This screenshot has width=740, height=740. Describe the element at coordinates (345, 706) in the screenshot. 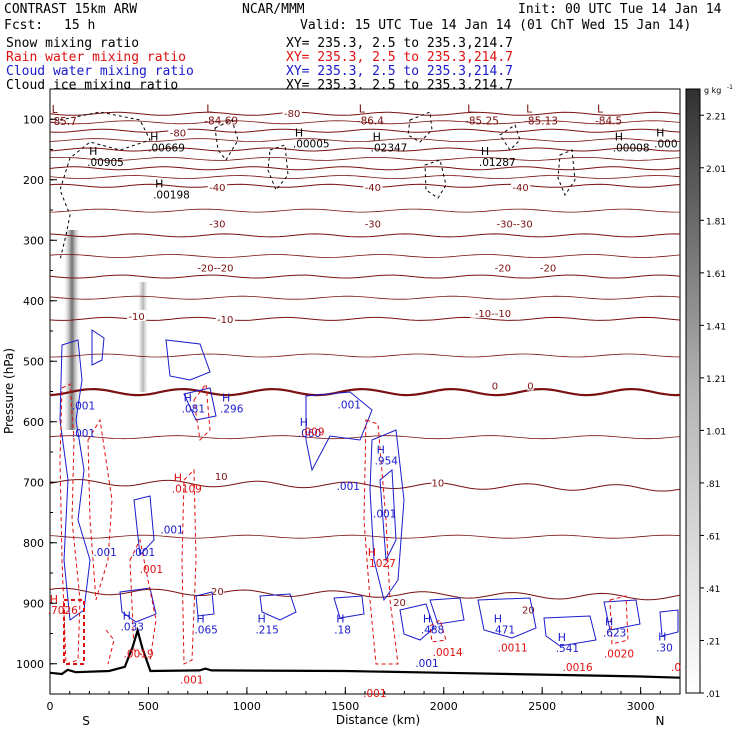

I see `x-tick-label: 1500` at that location.